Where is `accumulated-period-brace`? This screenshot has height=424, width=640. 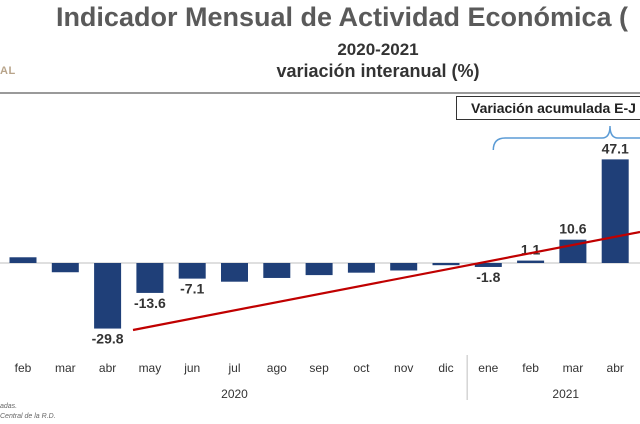 accumulated-period-brace is located at coordinates (566, 138).